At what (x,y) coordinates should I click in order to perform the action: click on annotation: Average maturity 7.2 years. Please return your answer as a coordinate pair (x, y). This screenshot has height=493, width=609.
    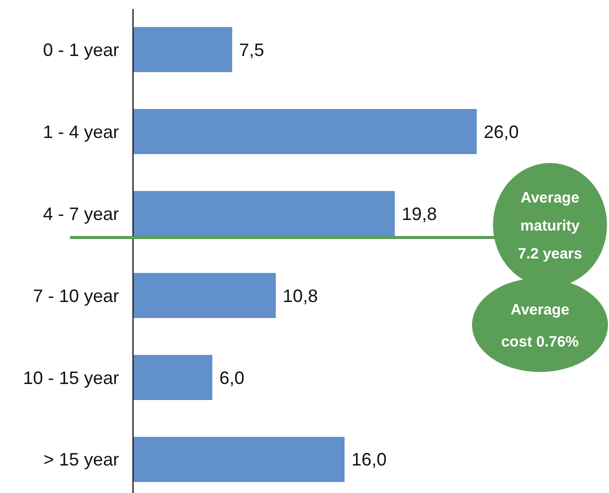
    Looking at the image, I should click on (550, 225).